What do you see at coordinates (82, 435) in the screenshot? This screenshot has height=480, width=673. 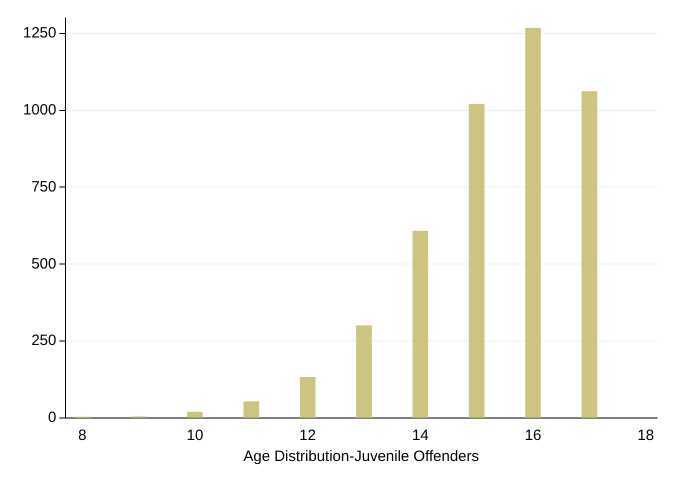 I see `x-tick-label: 8` at bounding box center [82, 435].